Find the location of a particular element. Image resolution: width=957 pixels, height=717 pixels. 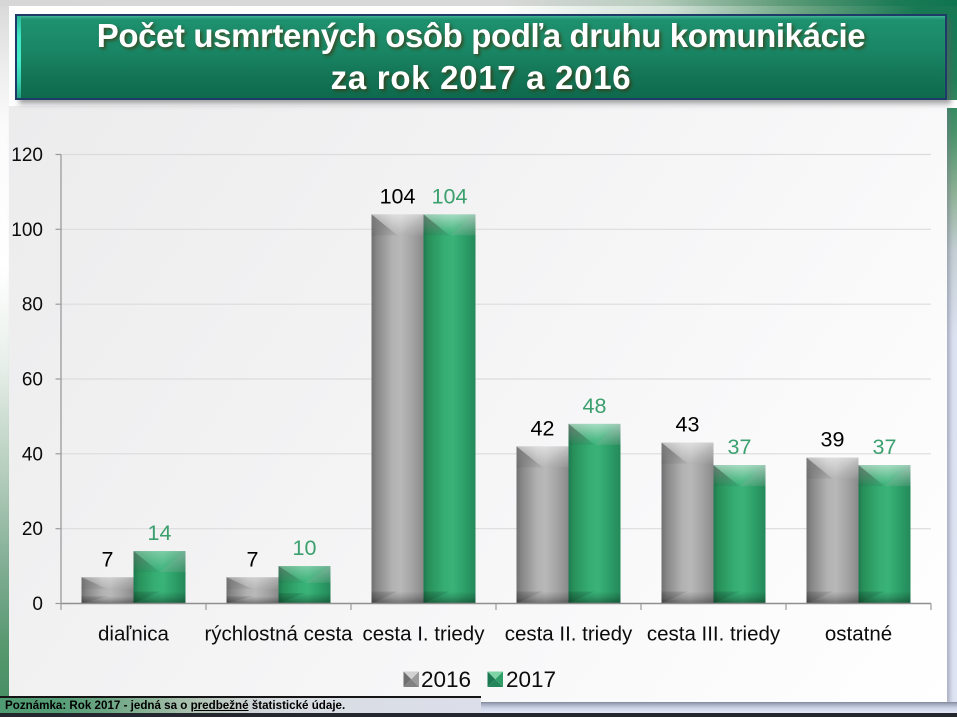

svg-text: 39 is located at coordinates (833, 440).